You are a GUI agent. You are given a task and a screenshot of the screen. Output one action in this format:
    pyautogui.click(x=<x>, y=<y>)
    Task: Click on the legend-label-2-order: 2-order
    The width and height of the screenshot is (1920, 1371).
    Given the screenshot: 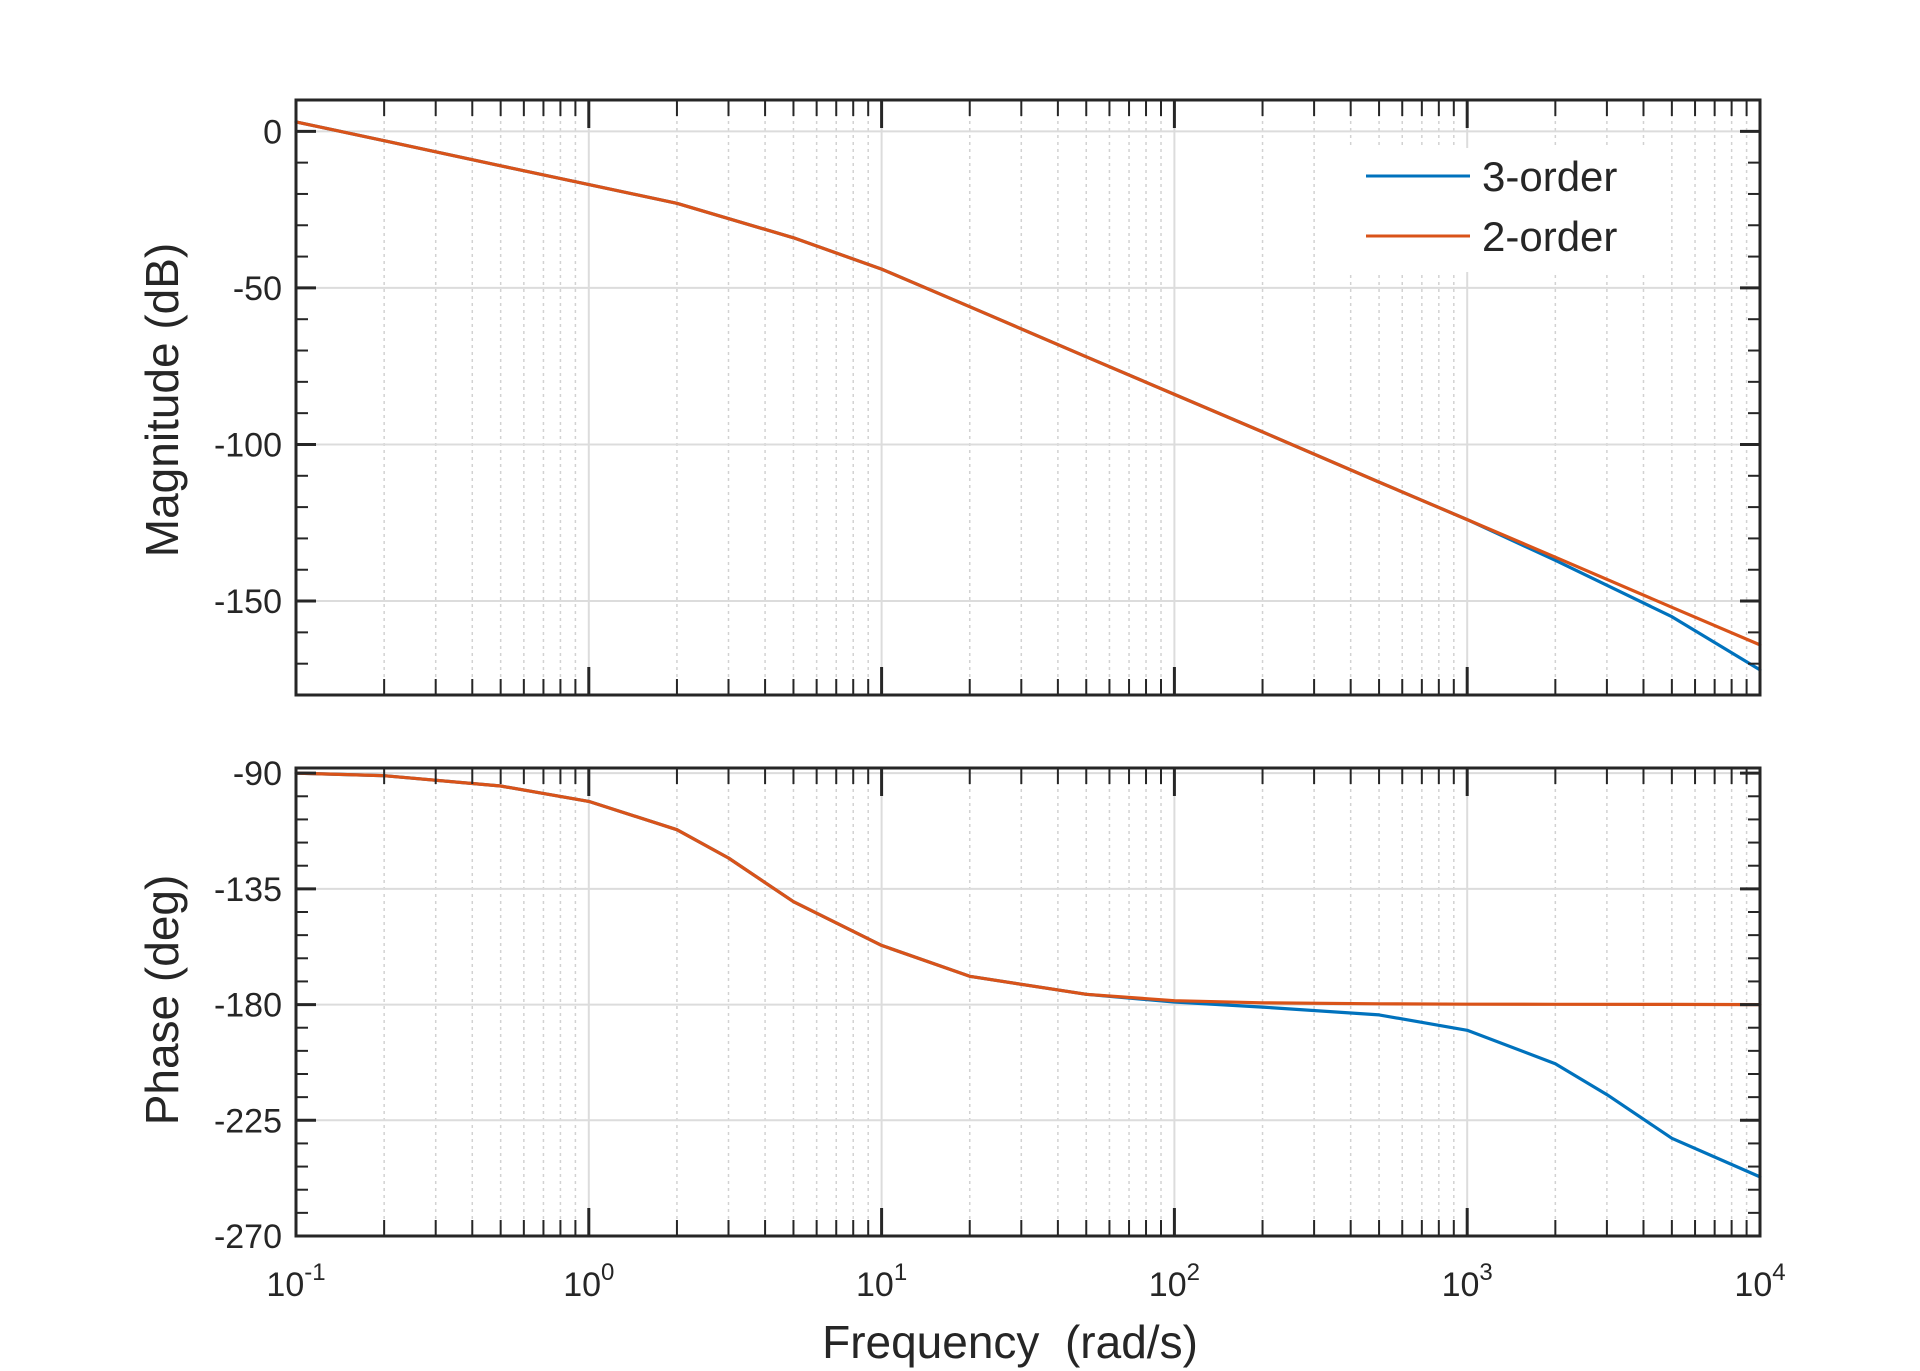 What is the action you would take?
    pyautogui.click(x=1549, y=236)
    